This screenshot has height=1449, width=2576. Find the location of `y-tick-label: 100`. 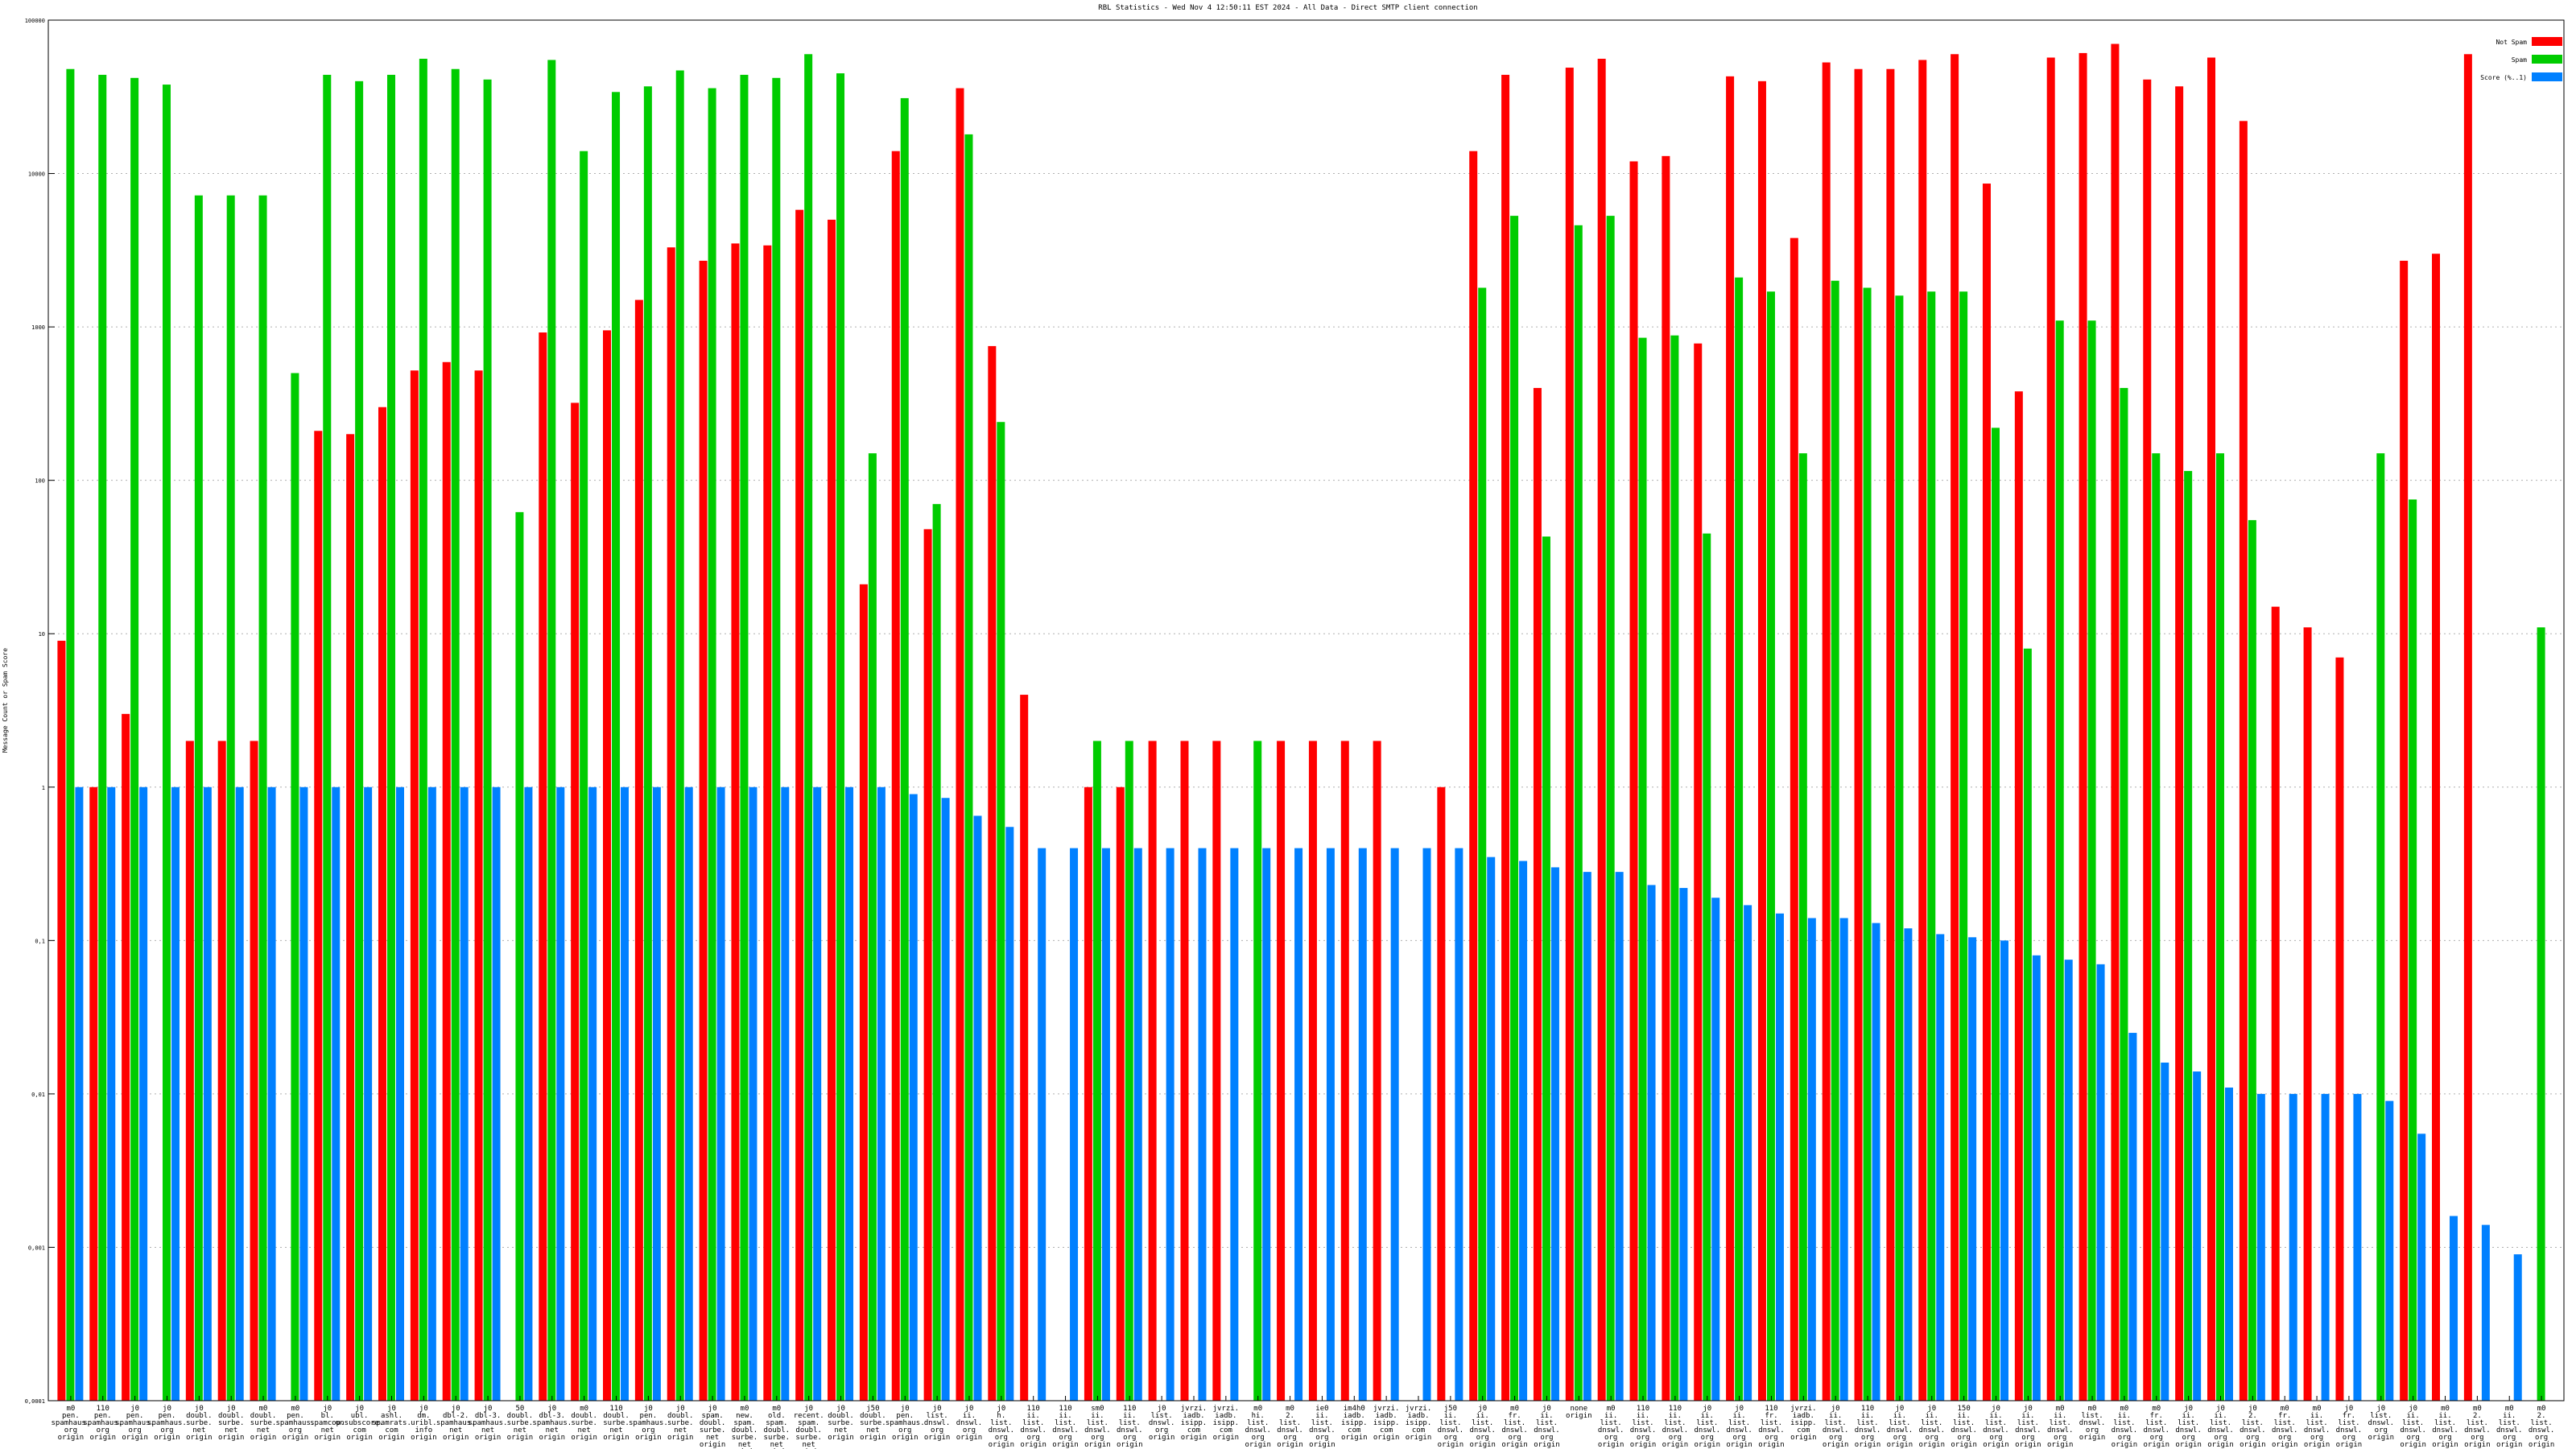

y-tick-label: 100 is located at coordinates (40, 482).